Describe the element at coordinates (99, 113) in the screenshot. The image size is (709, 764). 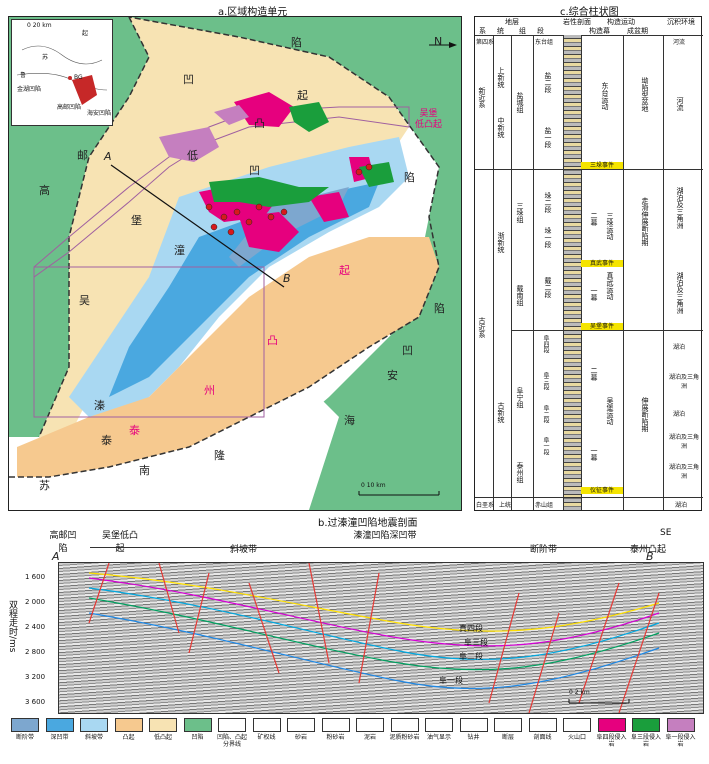
I see `inset-label-haian: 海安凹陷` at that location.